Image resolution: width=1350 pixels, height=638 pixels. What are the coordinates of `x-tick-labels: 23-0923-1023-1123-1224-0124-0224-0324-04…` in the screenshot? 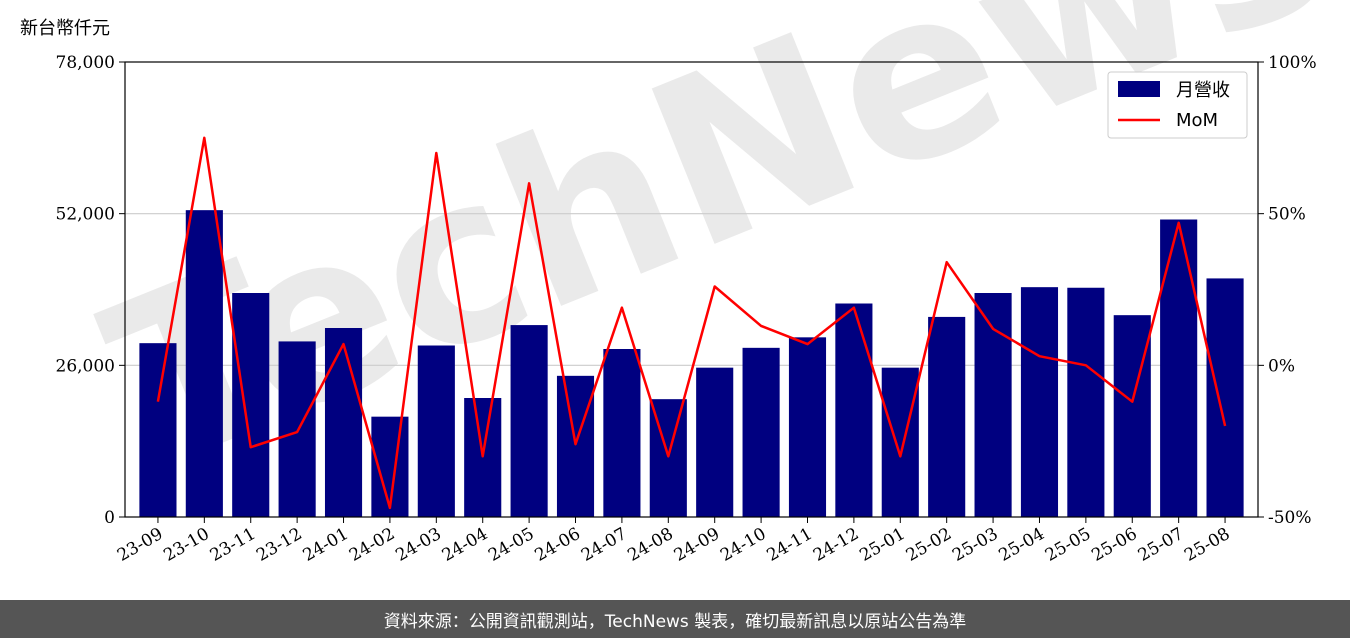 It's located at (674, 545).